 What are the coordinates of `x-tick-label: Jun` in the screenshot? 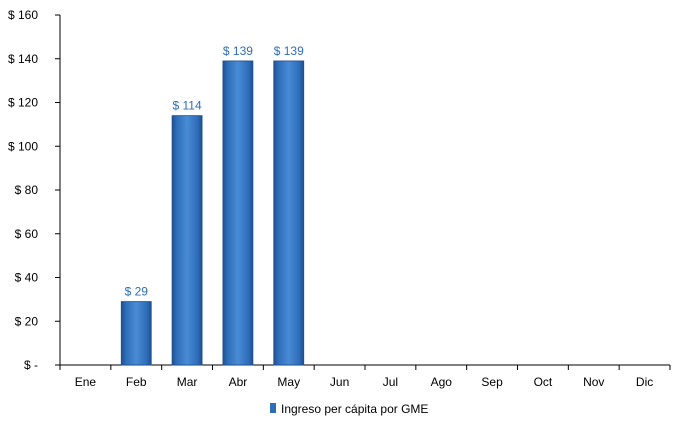 It's located at (339, 382).